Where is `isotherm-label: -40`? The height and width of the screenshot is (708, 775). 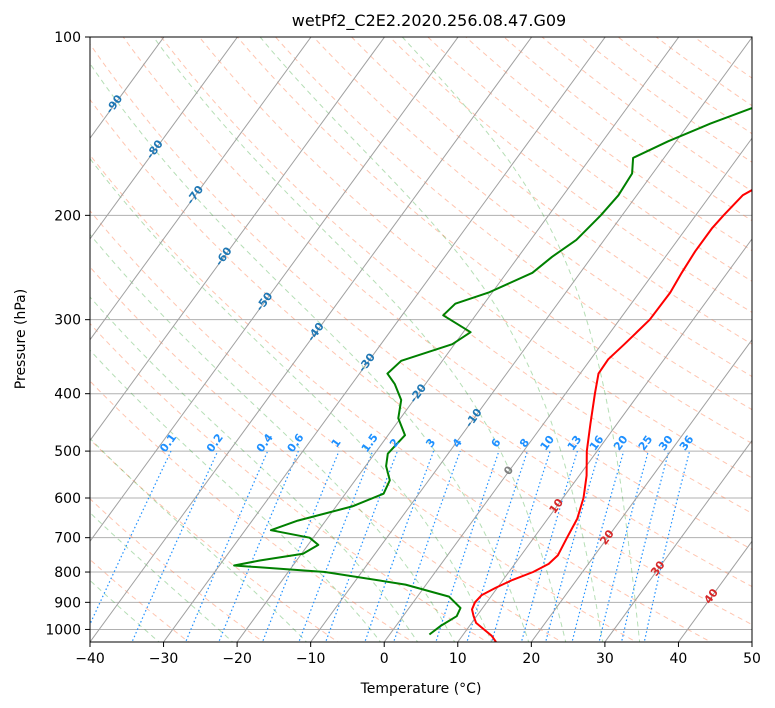
isotherm-label: -40 is located at coordinates (316, 332).